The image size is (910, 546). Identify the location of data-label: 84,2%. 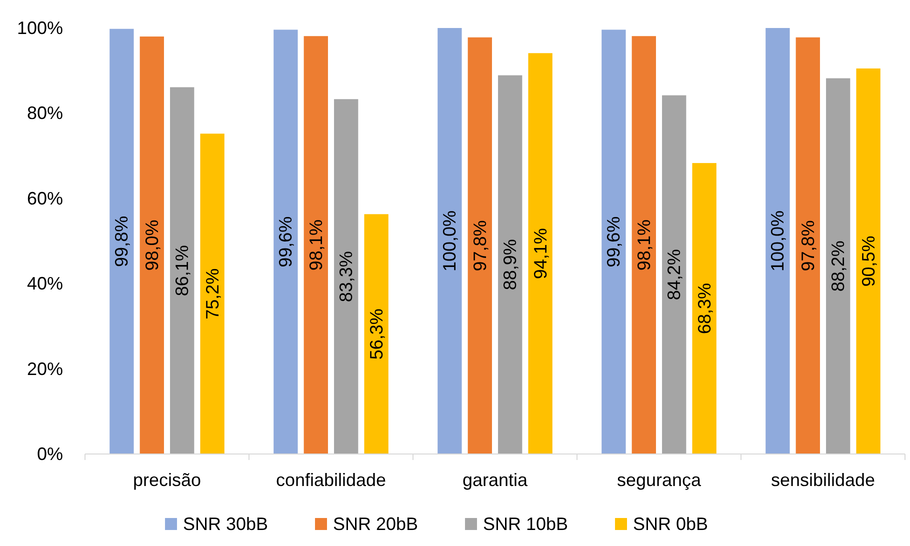
(674, 274).